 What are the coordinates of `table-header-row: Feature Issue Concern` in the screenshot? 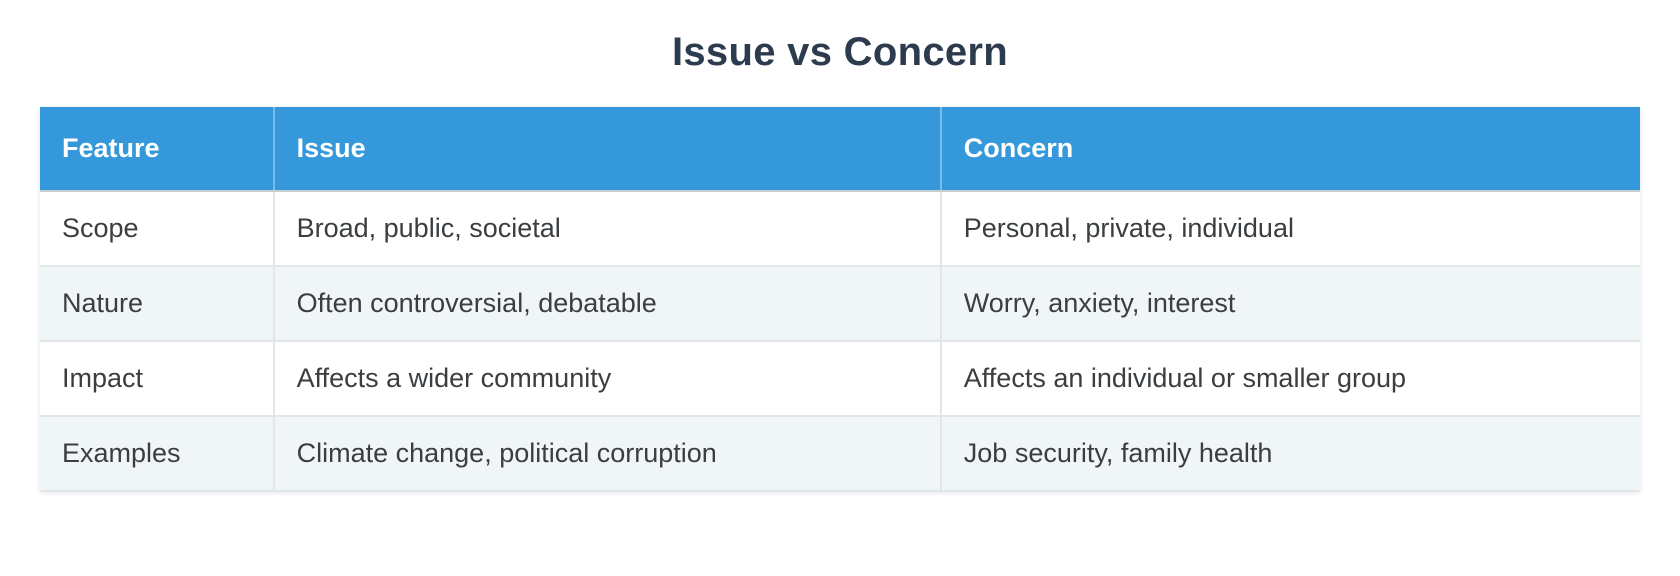 It's located at (840, 149).